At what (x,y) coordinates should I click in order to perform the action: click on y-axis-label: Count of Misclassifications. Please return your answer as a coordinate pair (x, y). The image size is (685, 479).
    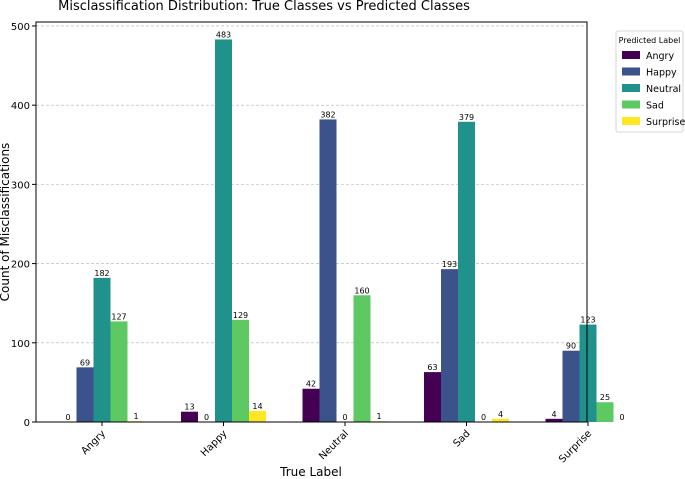
    Looking at the image, I should click on (6, 222).